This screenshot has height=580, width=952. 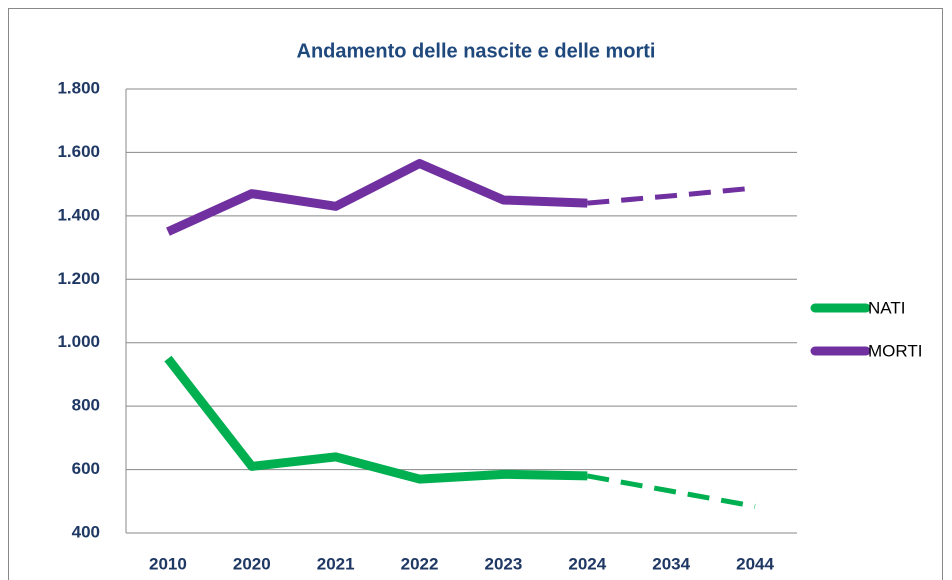 What do you see at coordinates (895, 350) in the screenshot?
I see `legend-label: MORTI` at bounding box center [895, 350].